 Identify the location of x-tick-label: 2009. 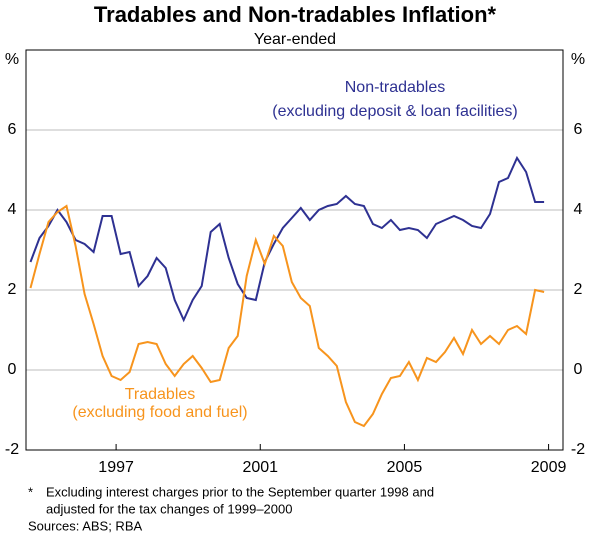
(549, 467).